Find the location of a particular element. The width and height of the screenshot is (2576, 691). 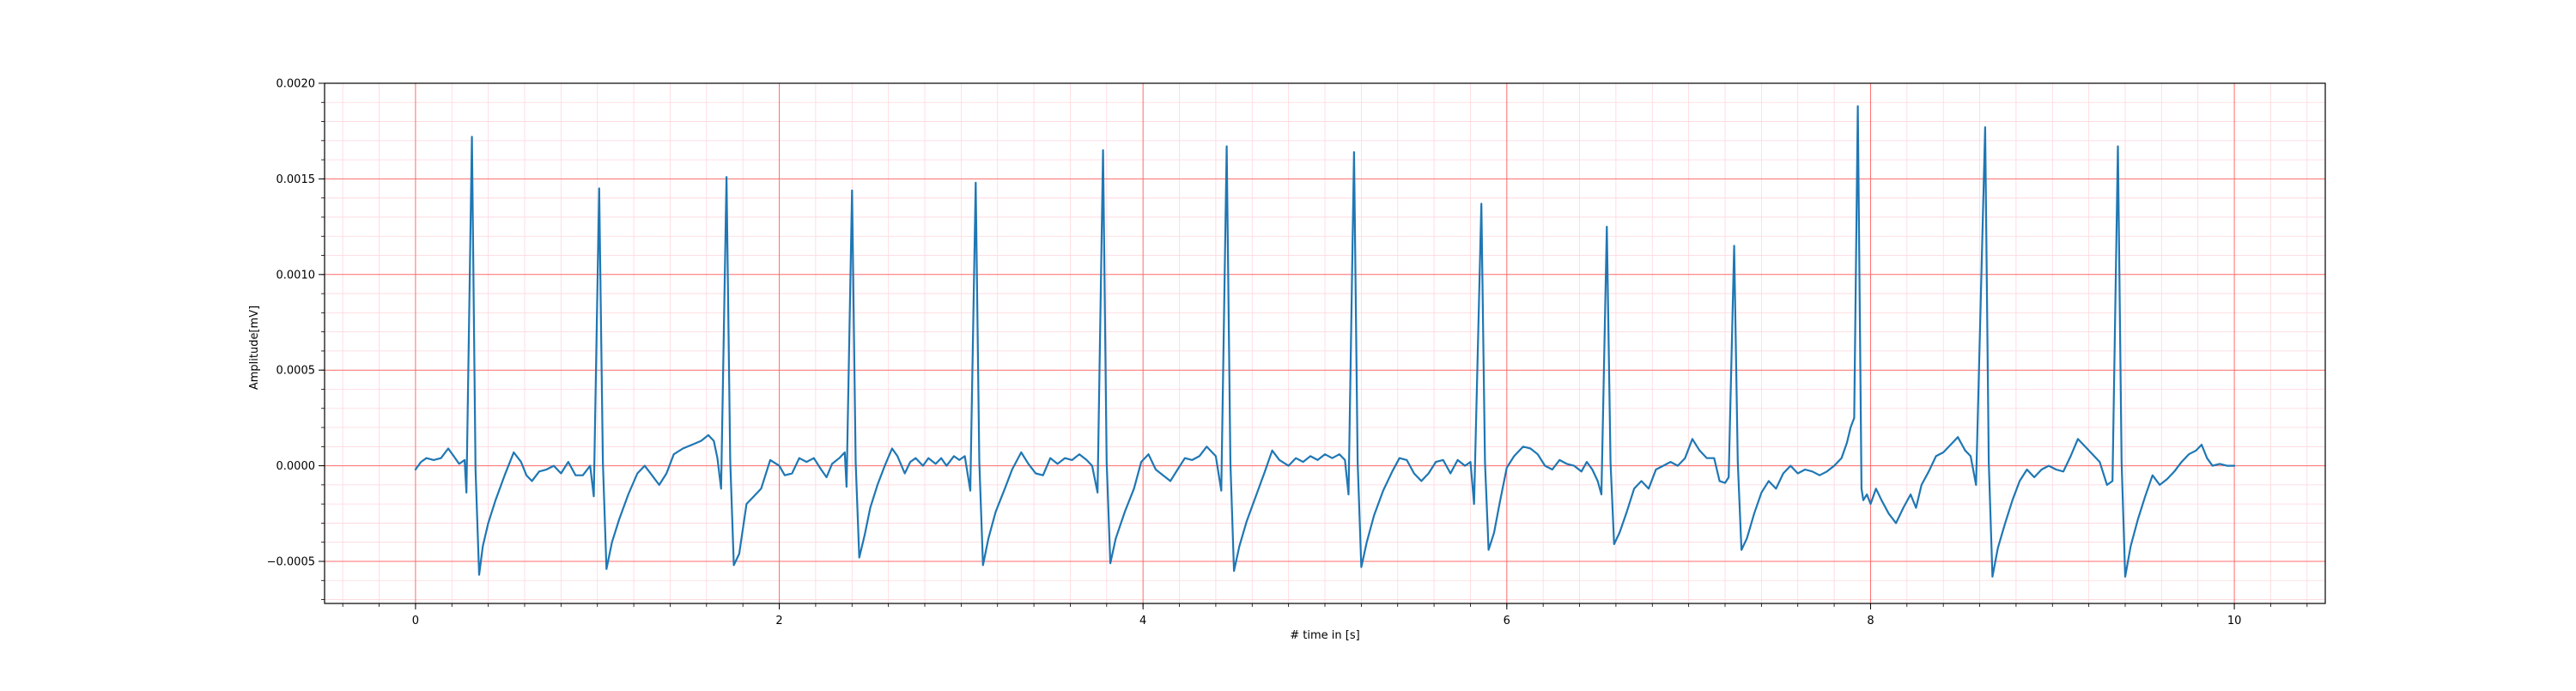

y-tick-label: 0.0020 is located at coordinates (296, 84).